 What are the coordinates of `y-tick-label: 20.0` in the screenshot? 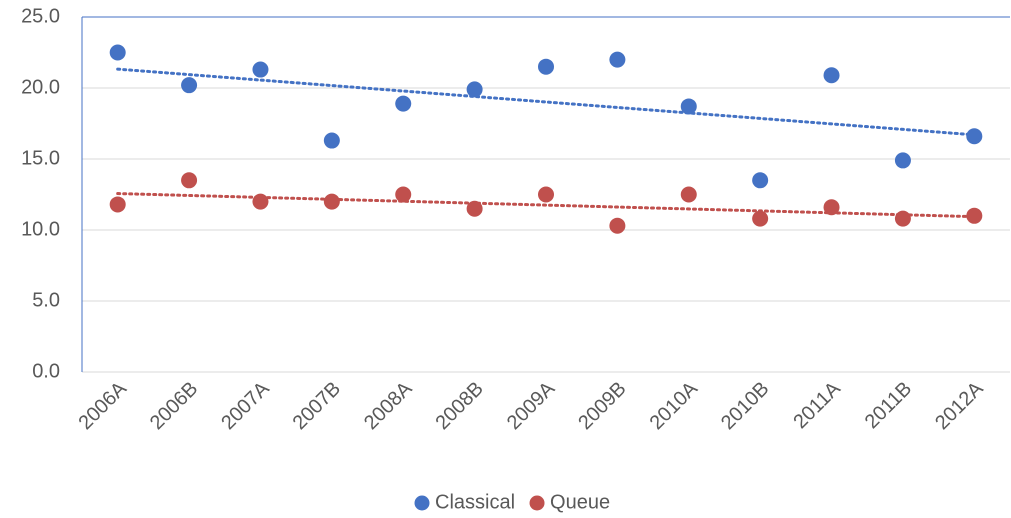 It's located at (40, 87).